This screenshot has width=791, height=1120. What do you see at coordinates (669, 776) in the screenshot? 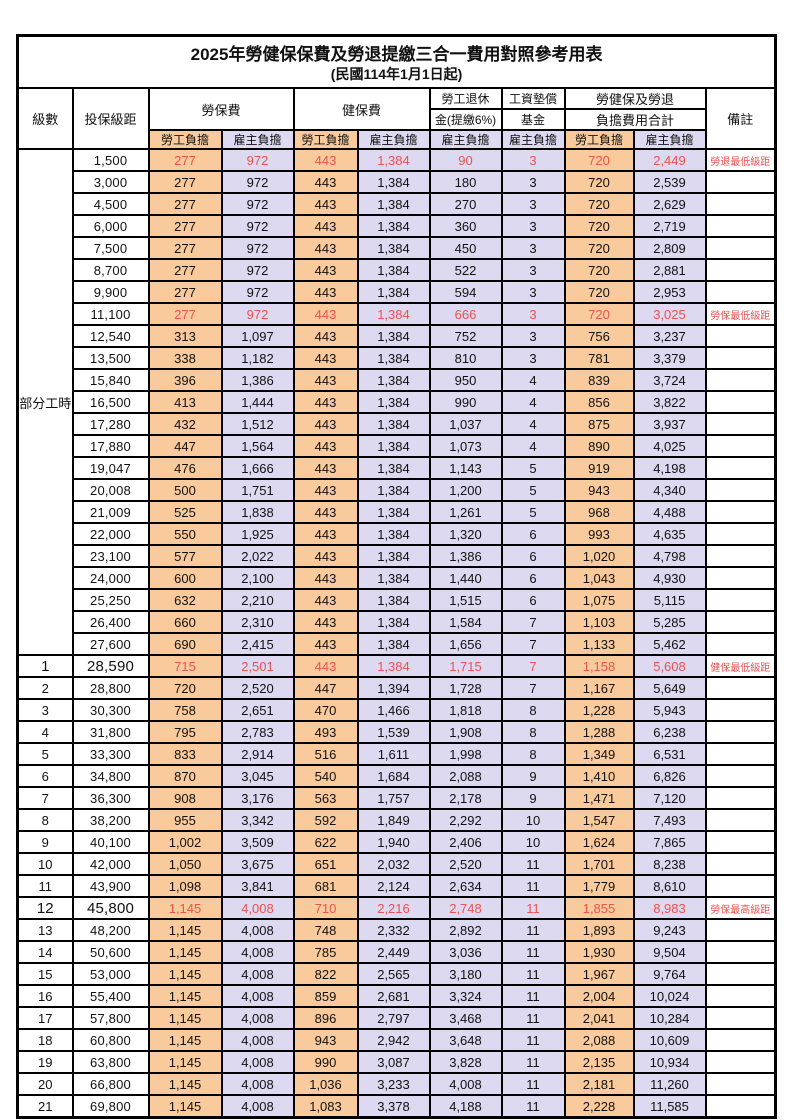
I see `total-employer-cell: 6,826` at bounding box center [669, 776].